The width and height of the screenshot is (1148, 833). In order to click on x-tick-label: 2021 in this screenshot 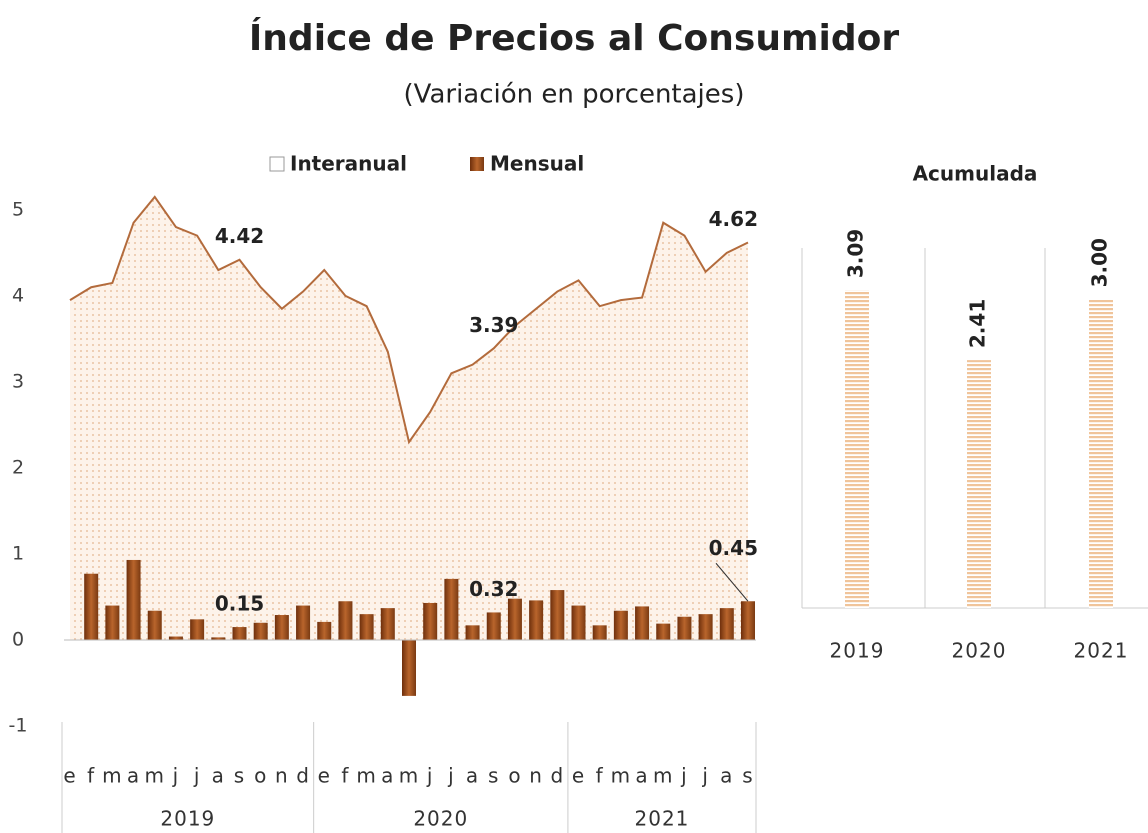, I will do `click(1101, 651)`.